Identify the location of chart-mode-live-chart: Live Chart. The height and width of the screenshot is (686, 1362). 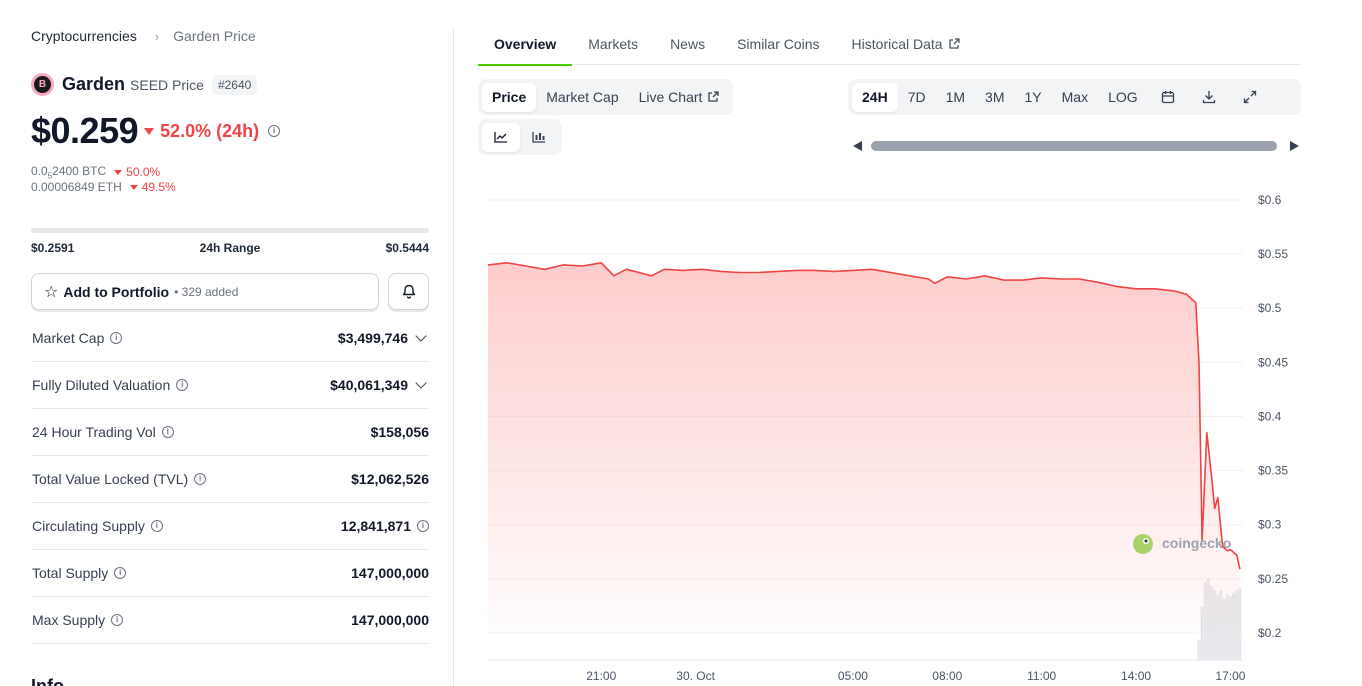
(679, 97).